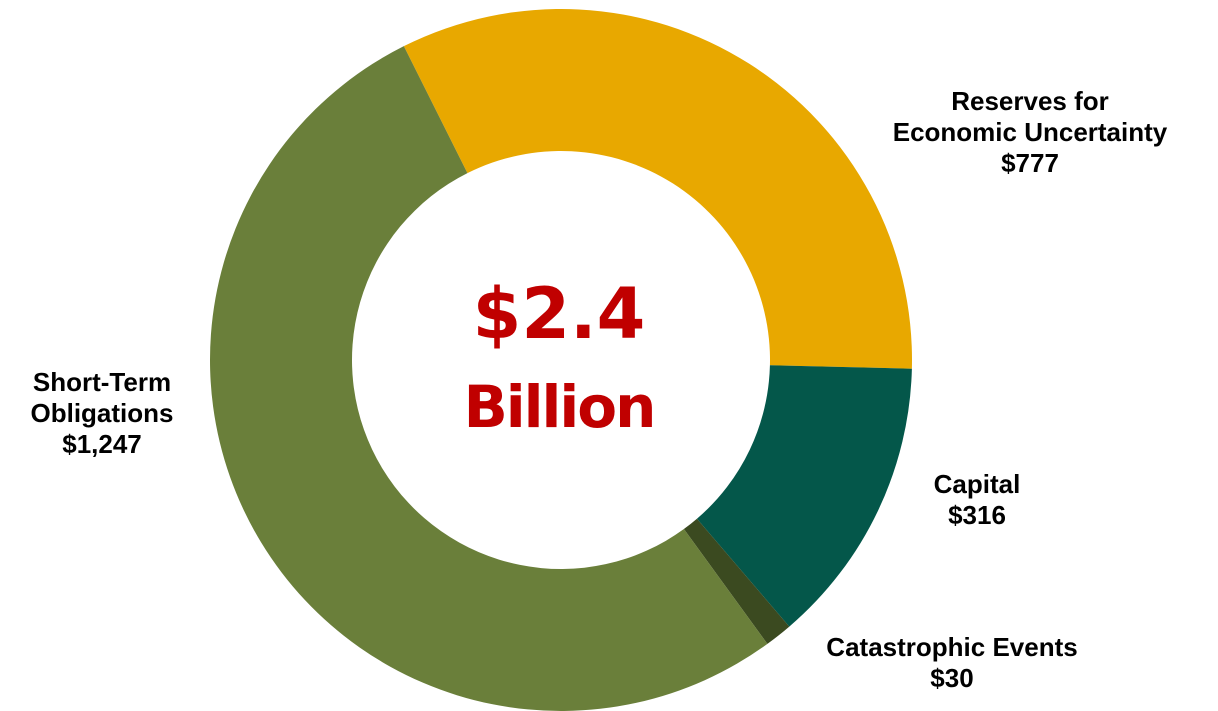 The height and width of the screenshot is (711, 1218). I want to click on slice-label-reserves: Reserves for Economic Uncertainty $777, so click(1030, 132).